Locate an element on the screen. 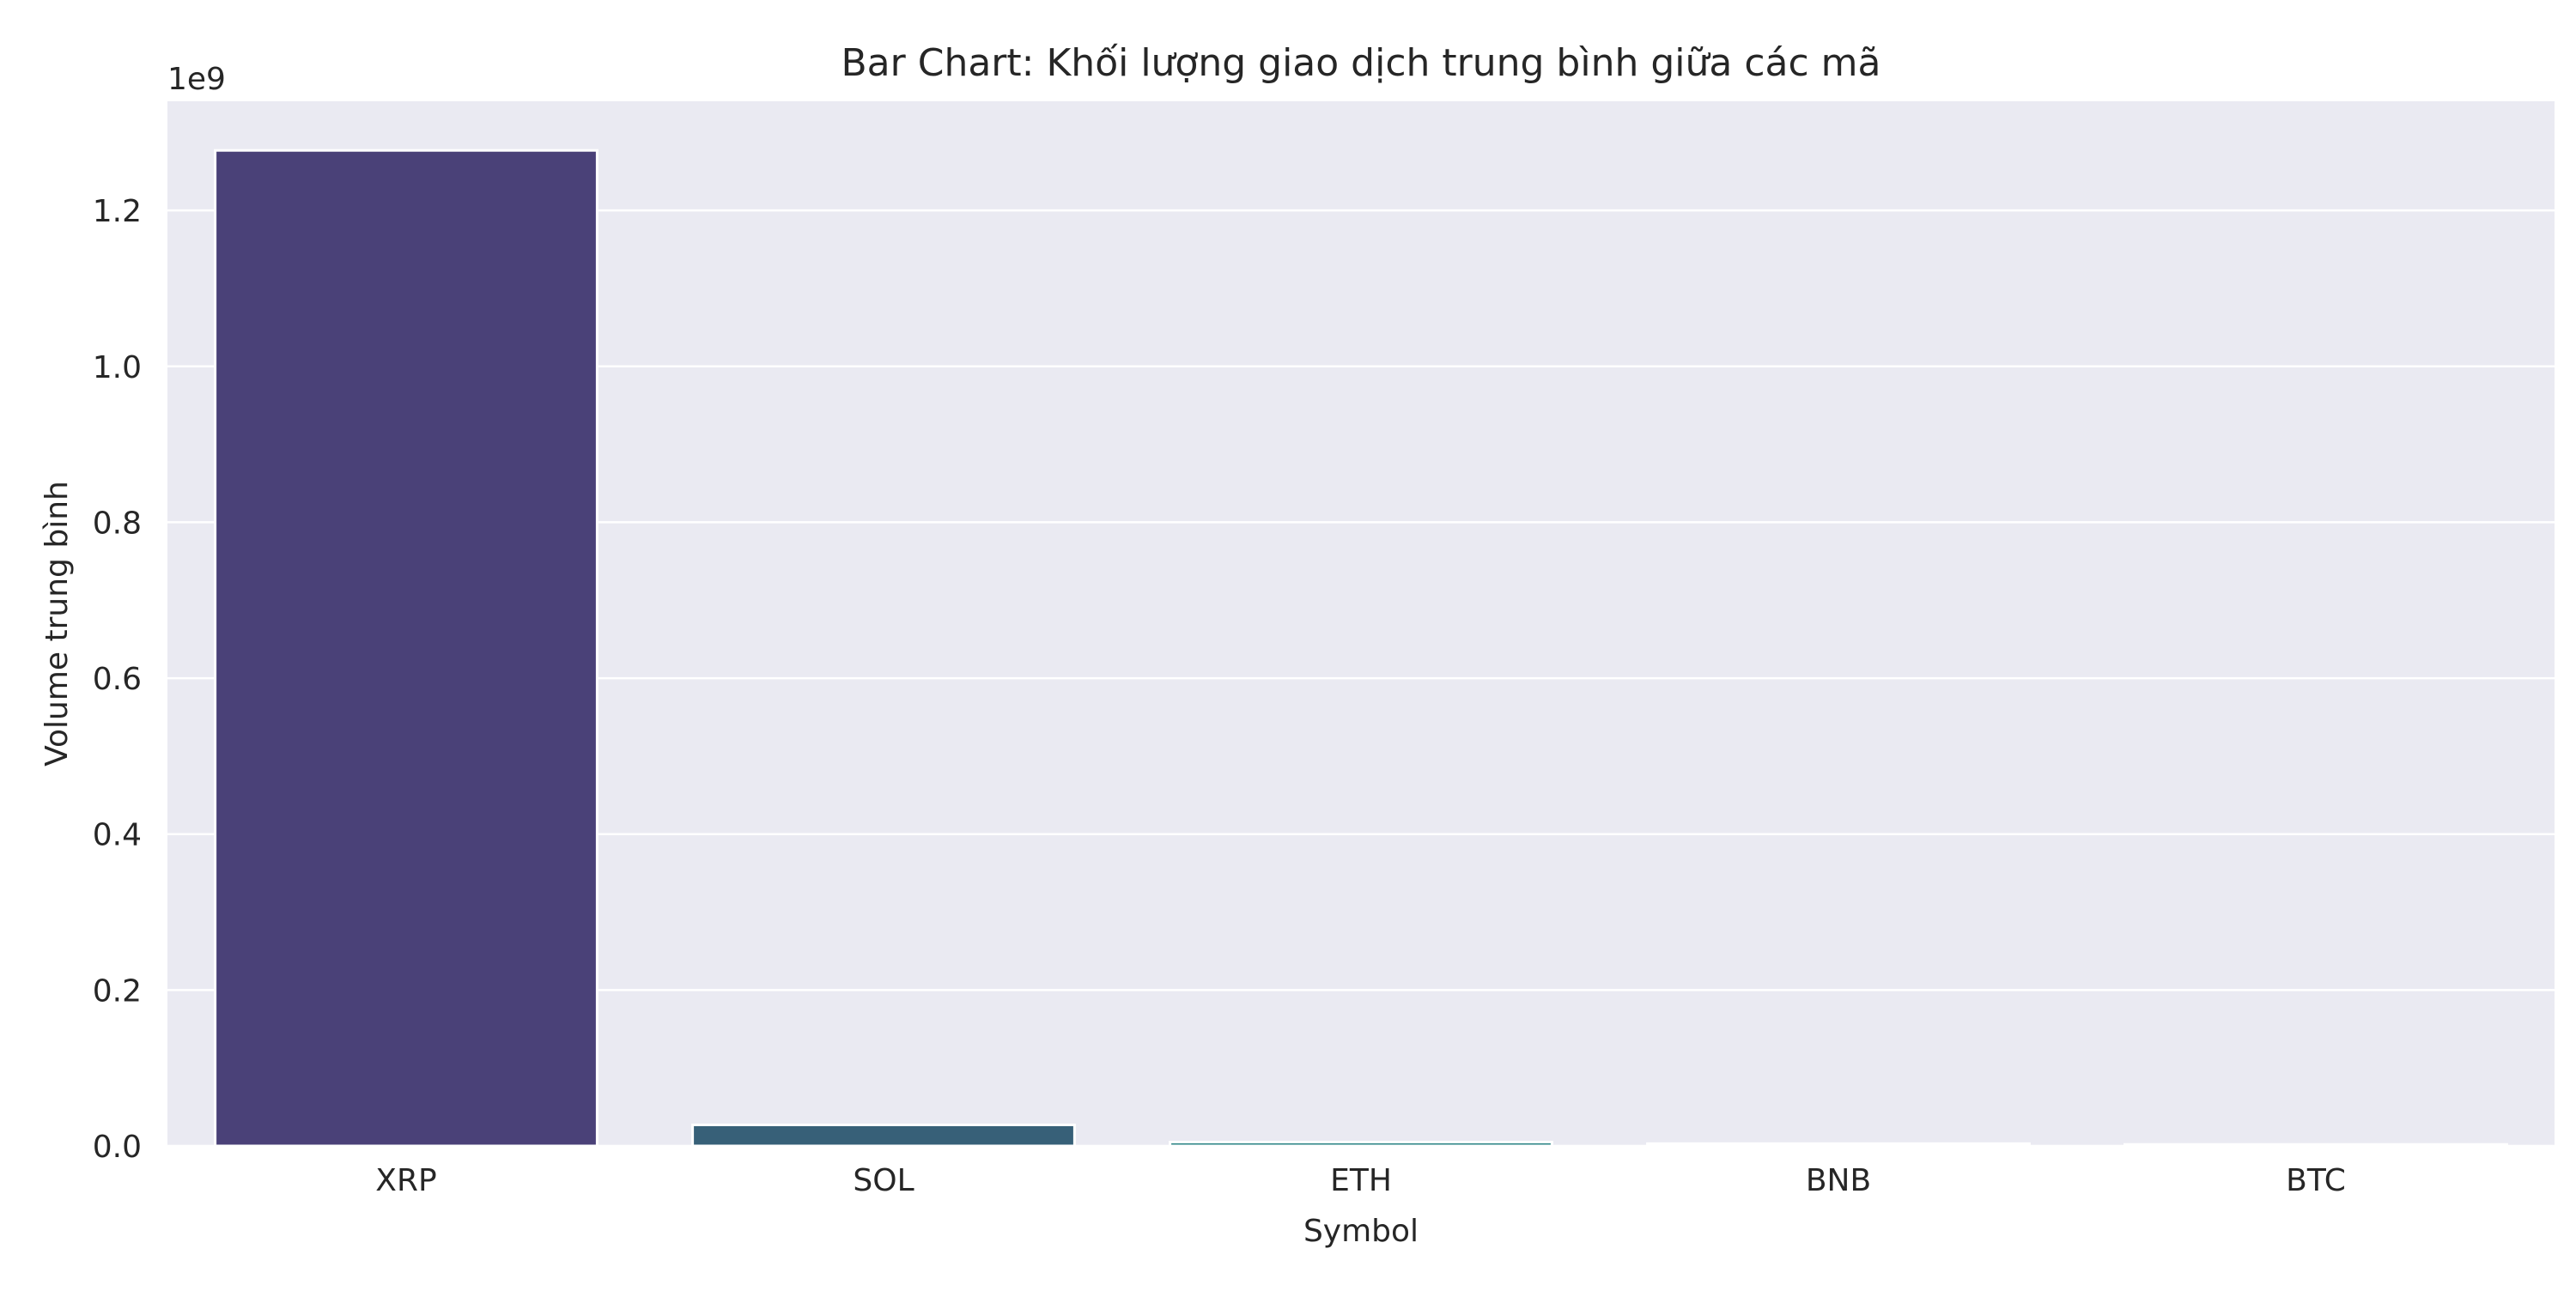  x-tick-label: BTC is located at coordinates (2316, 1181).